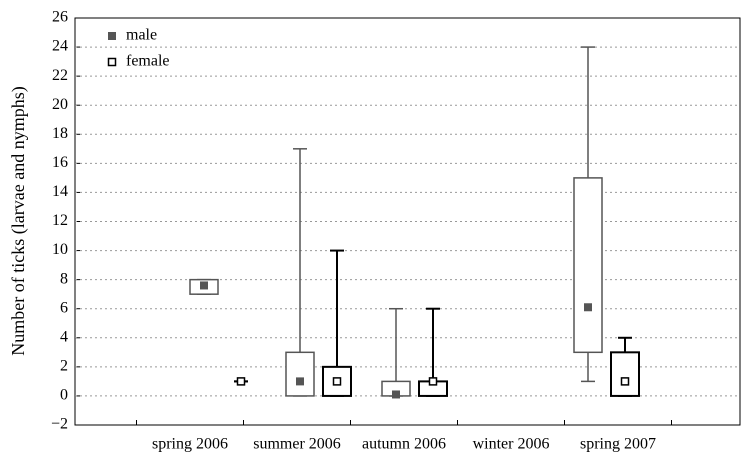 This screenshot has height=462, width=743. I want to click on y-tick-label: 20, so click(60, 104).